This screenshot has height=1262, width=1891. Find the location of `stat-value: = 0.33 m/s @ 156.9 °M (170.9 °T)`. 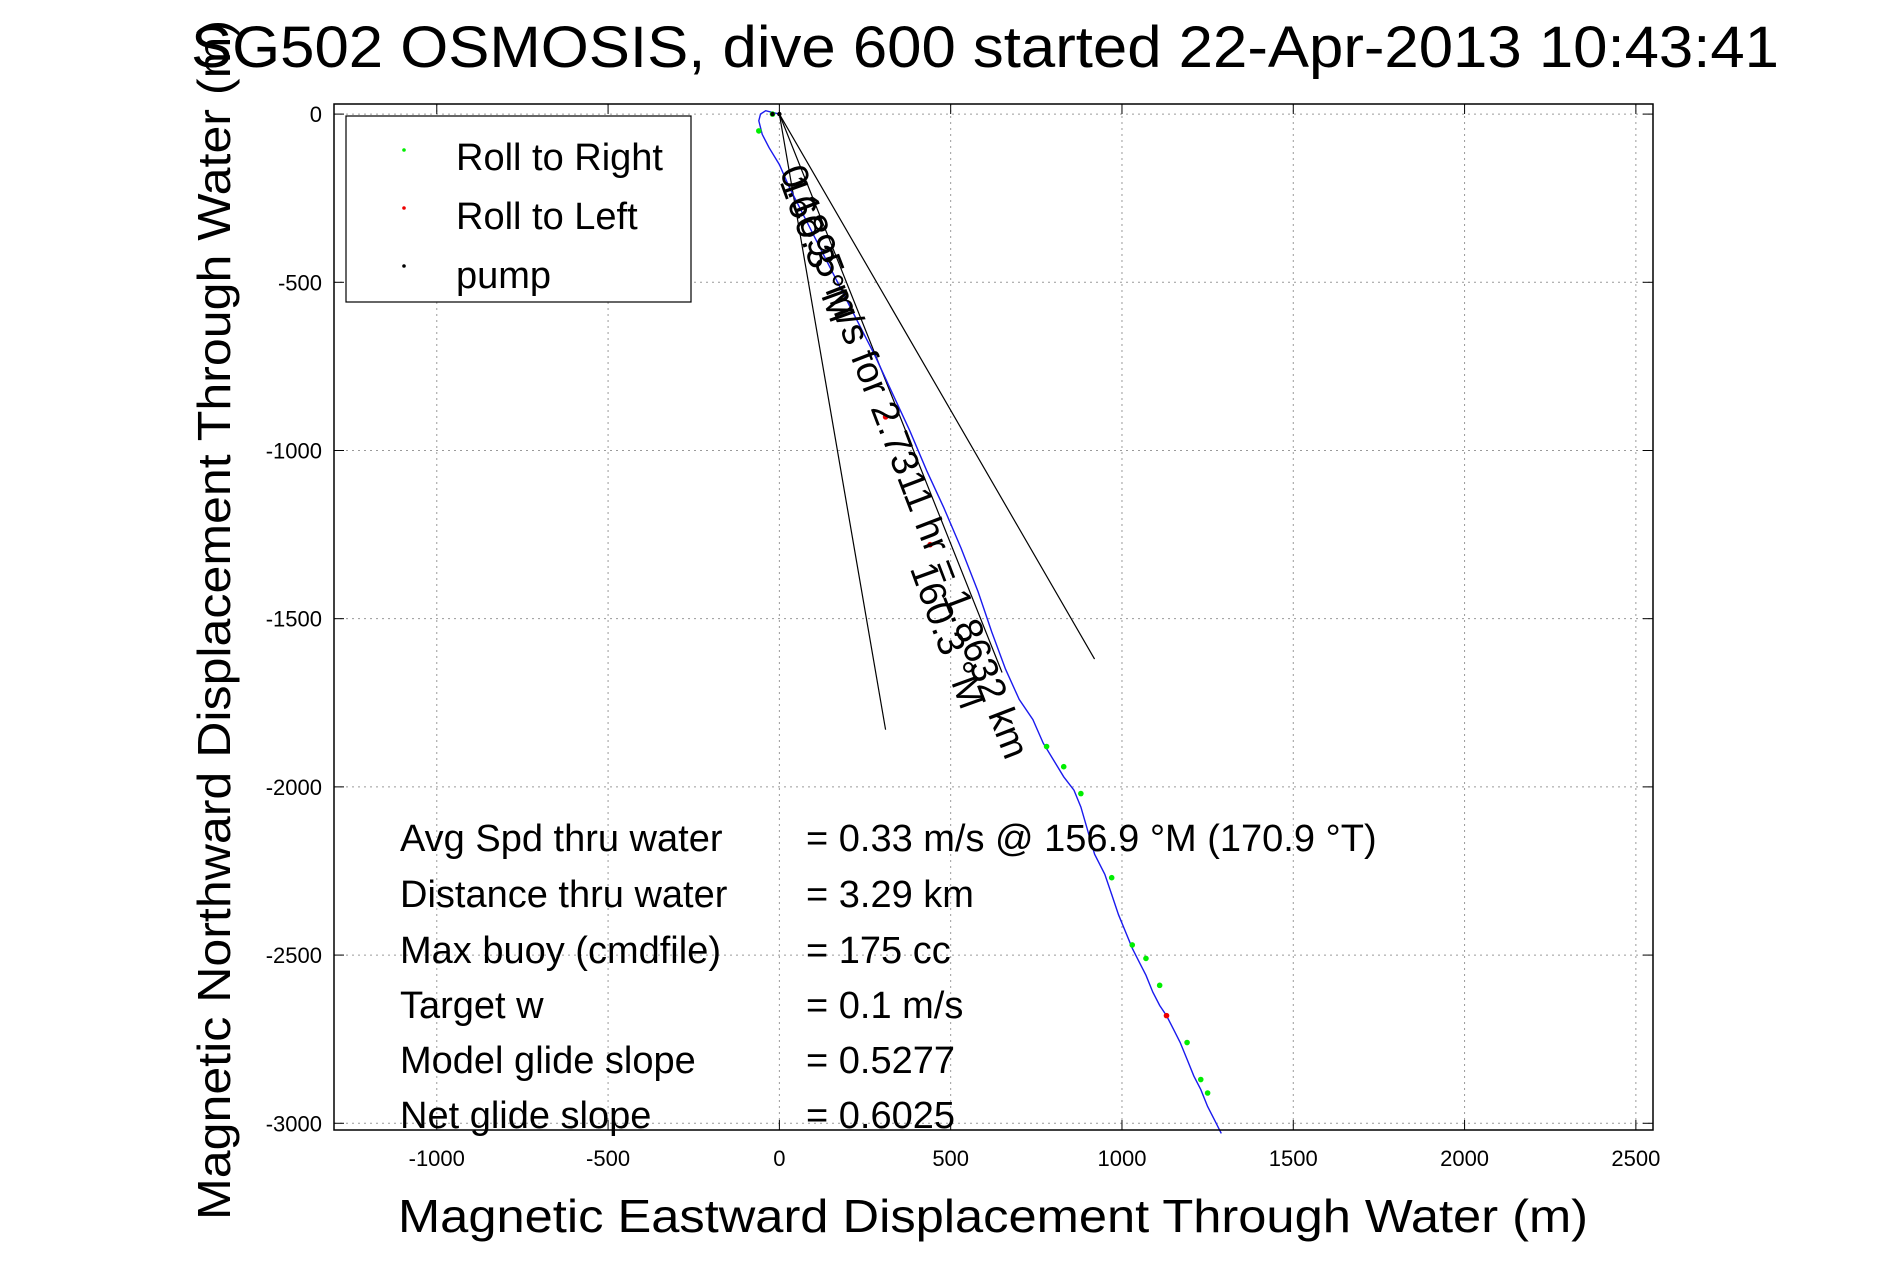

stat-value: = 0.33 m/s @ 156.9 °M (170.9 °T) is located at coordinates (1091, 839).